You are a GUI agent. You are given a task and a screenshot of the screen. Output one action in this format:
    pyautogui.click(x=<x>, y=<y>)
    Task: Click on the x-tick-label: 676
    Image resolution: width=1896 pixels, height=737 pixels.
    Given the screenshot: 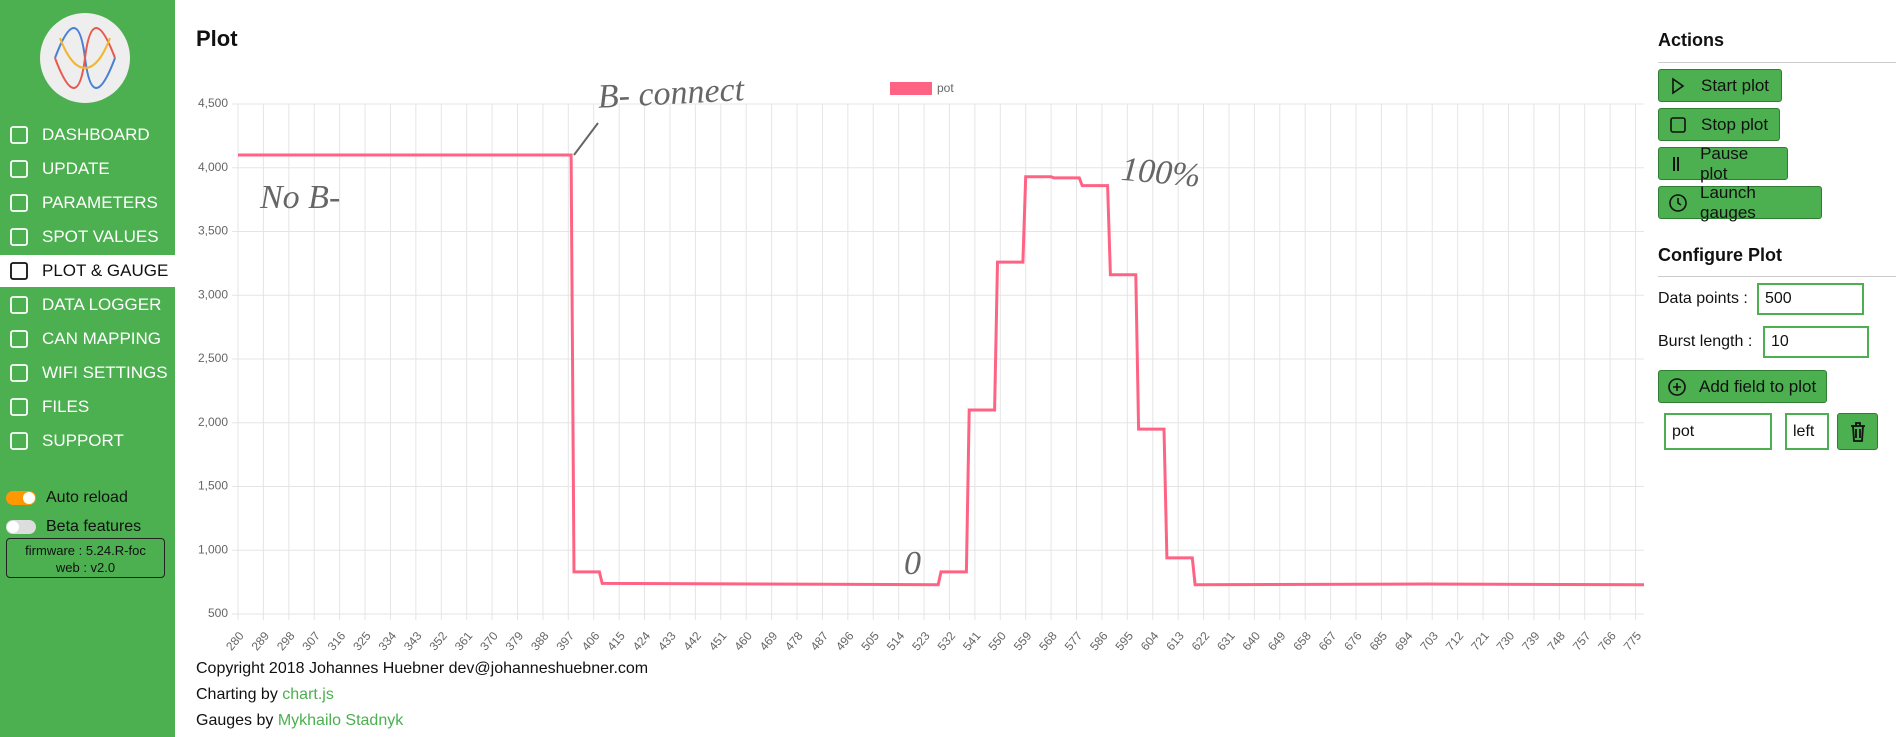 What is the action you would take?
    pyautogui.click(x=1353, y=641)
    